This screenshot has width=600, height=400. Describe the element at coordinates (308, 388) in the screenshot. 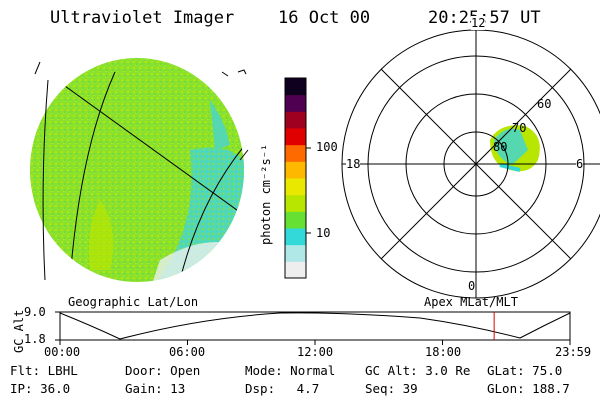

I see `meta-dsp-value: 4.7` at that location.